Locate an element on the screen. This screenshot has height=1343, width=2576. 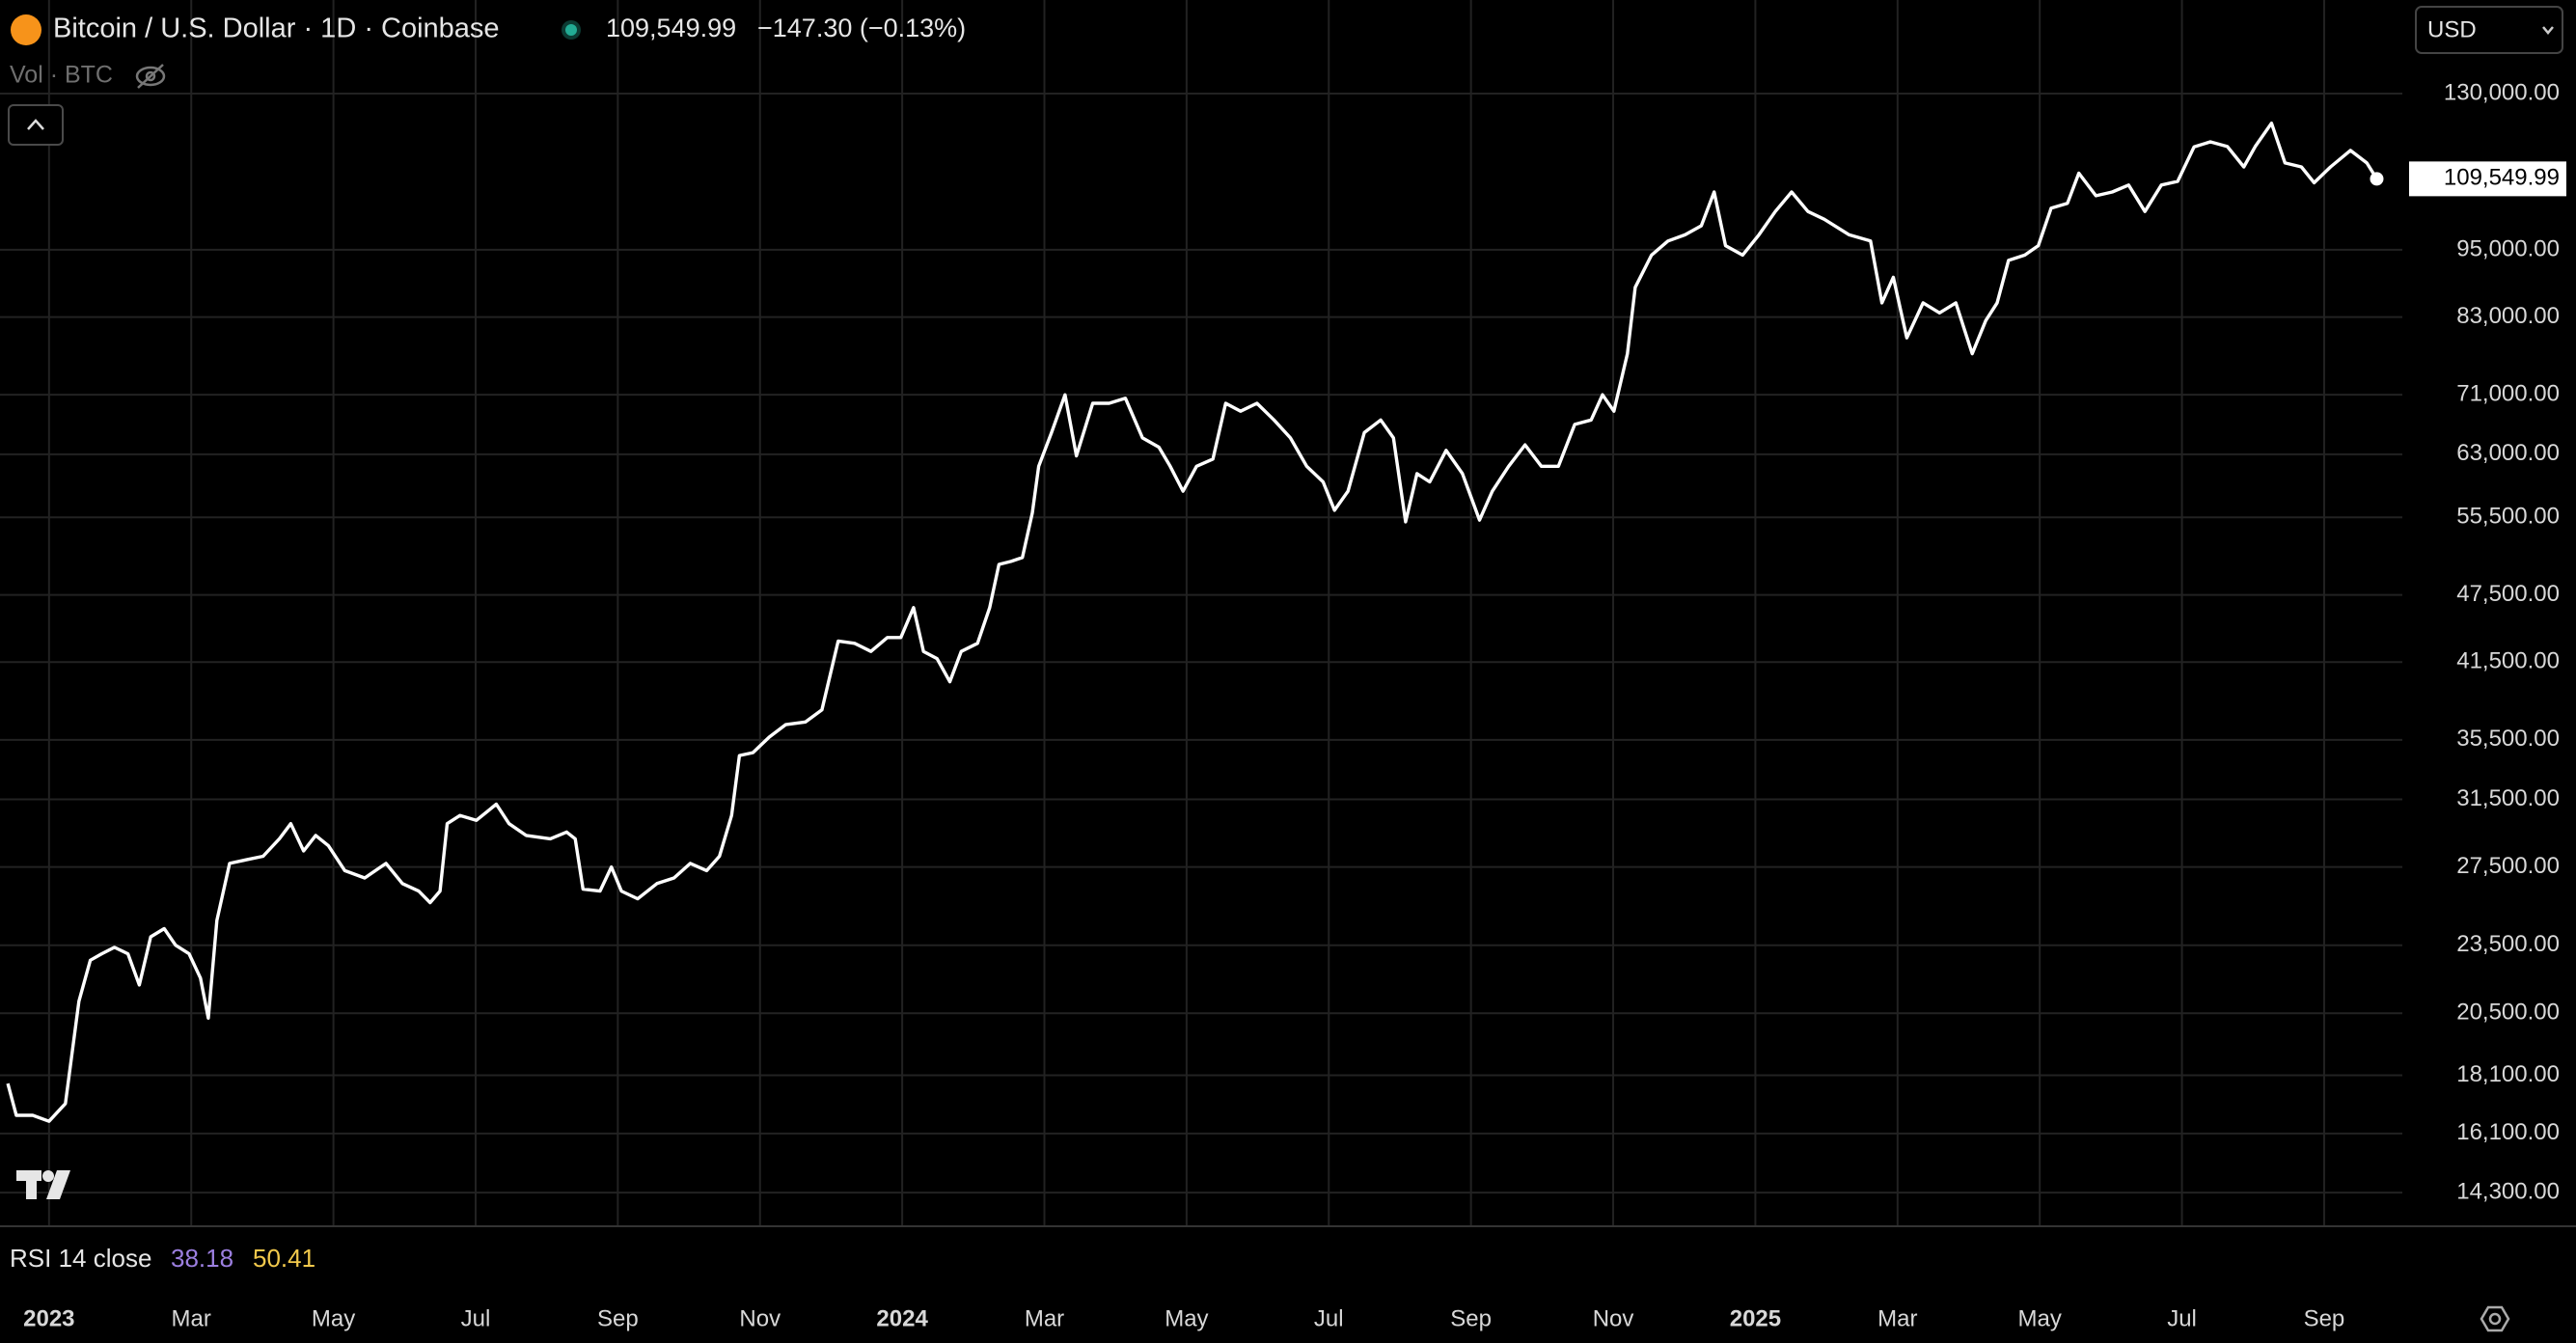
y-tick-label: 63,000.00 is located at coordinates (2508, 453).